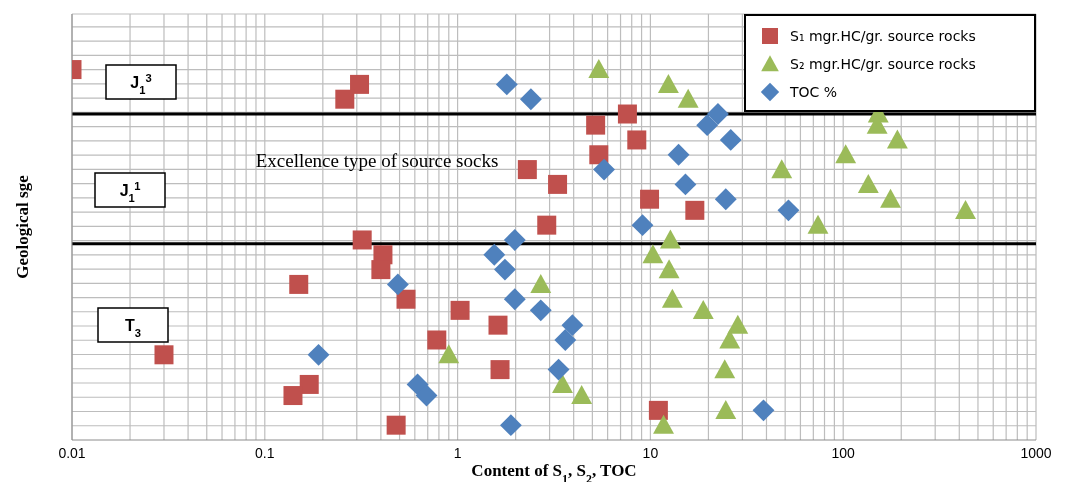 The height and width of the screenshot is (490, 1067). Describe the element at coordinates (650, 452) in the screenshot. I see `x-tick-label: 10` at that location.